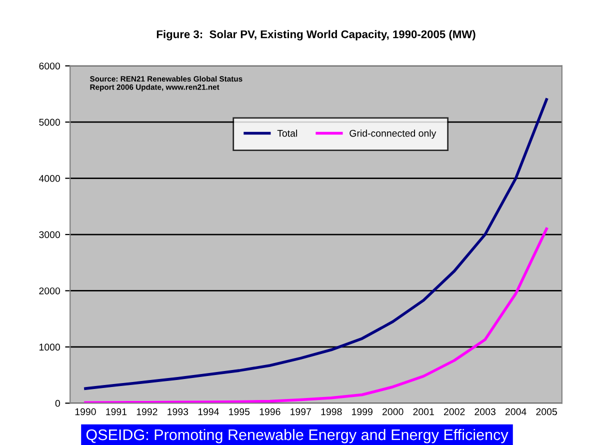  What do you see at coordinates (208, 412) in the screenshot?
I see `x-tick-label: 1994` at bounding box center [208, 412].